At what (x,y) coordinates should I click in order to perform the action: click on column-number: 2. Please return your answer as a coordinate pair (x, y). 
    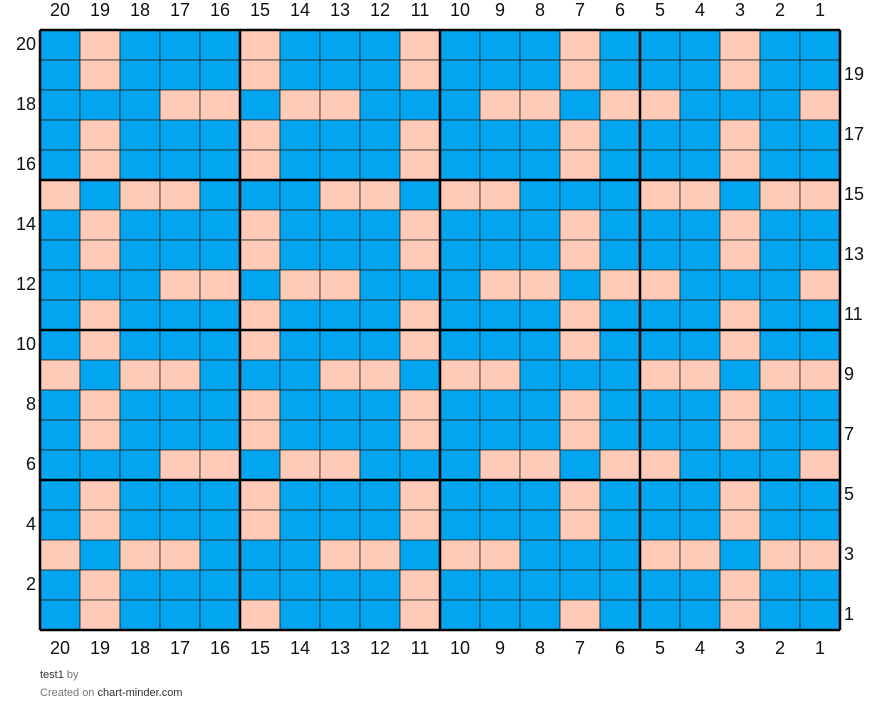
    Looking at the image, I should click on (780, 10).